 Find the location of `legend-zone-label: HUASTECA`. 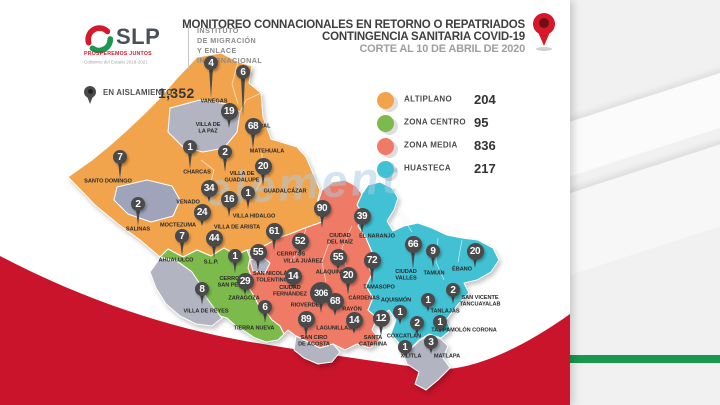

legend-zone-label: HUASTECA is located at coordinates (428, 168).